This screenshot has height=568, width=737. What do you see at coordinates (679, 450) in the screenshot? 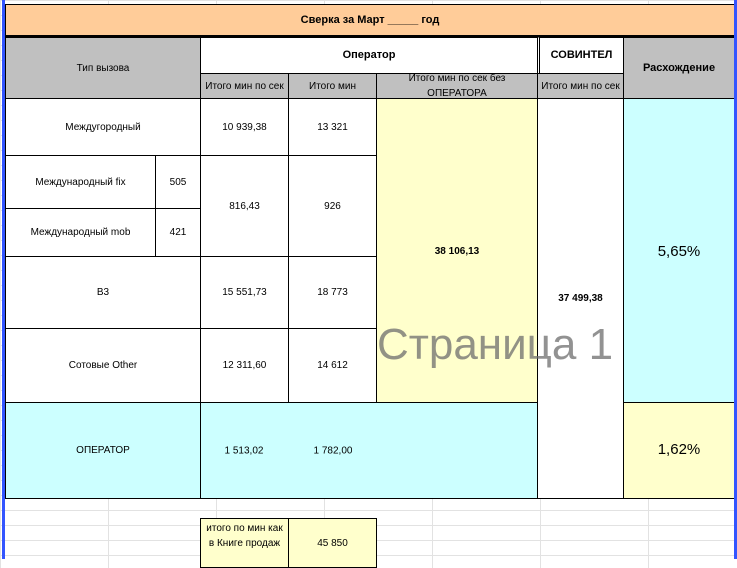
I see `diff-operator: 1,62%` at bounding box center [679, 450].